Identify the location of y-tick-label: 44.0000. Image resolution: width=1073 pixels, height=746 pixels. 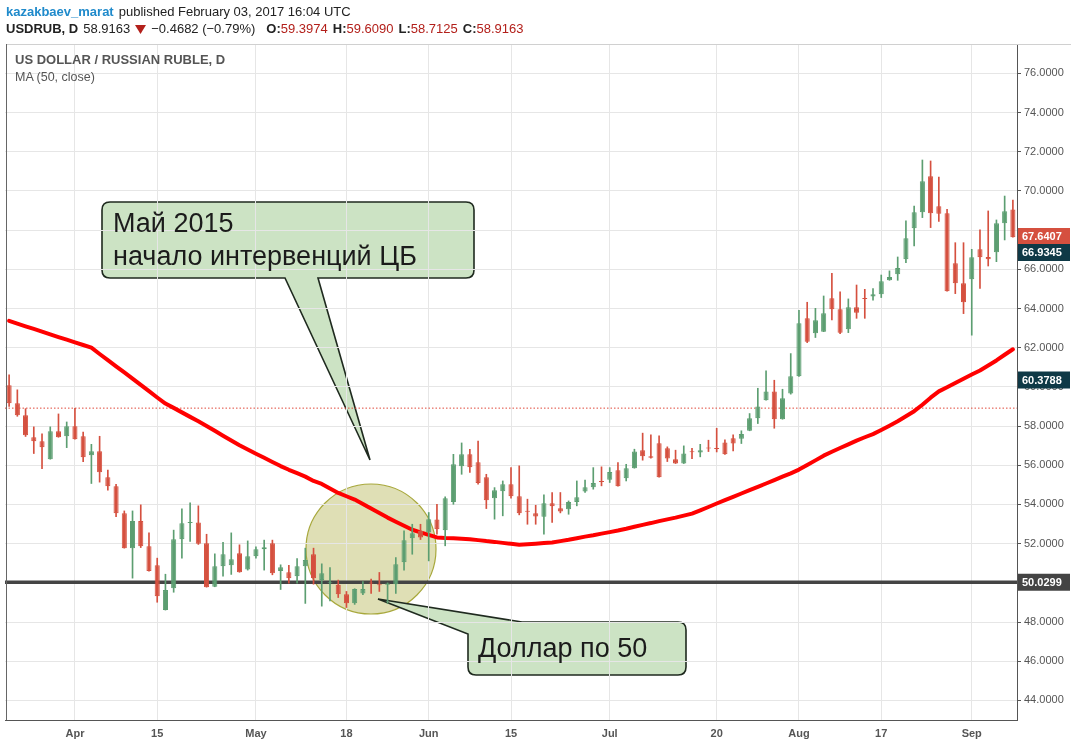
(1044, 699).